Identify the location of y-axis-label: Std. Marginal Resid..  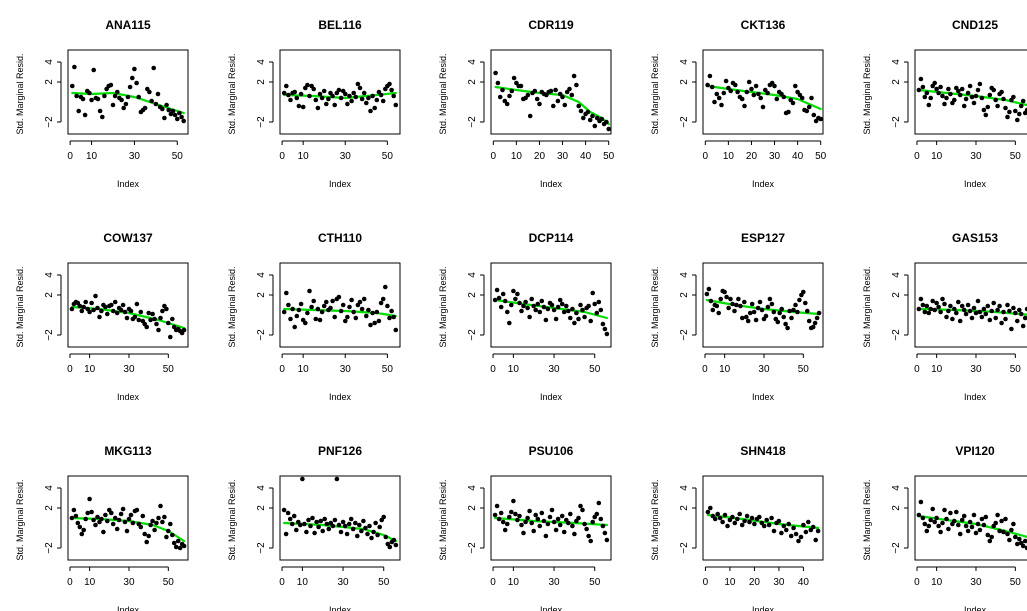
(655, 93).